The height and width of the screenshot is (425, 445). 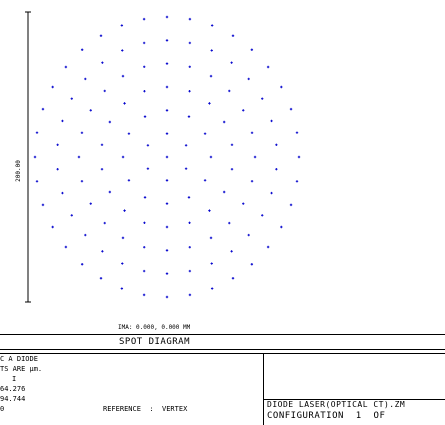 What do you see at coordinates (2, 409) in the screenshot?
I see `footer-left-line-6: 0` at bounding box center [2, 409].